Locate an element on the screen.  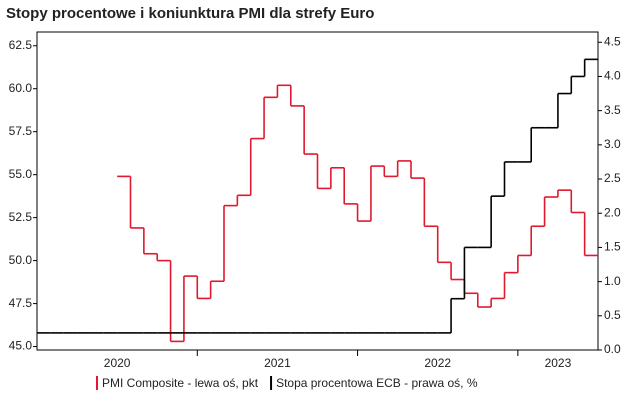
y2-tick-label: 0.5 is located at coordinates (612, 315).